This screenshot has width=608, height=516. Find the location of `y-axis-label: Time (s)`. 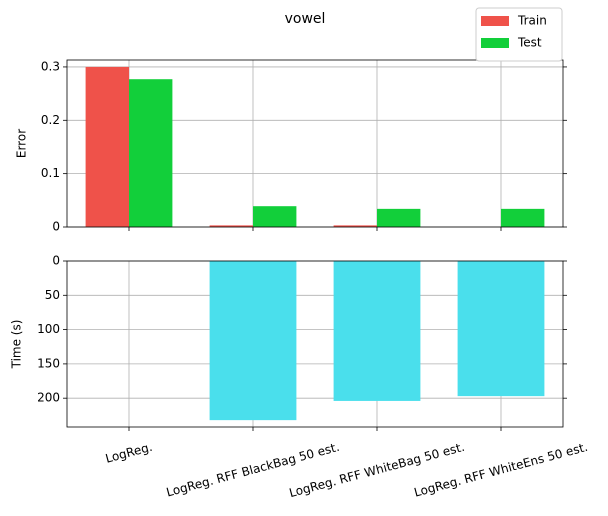

y-axis-label: Time (s) is located at coordinates (17, 345).